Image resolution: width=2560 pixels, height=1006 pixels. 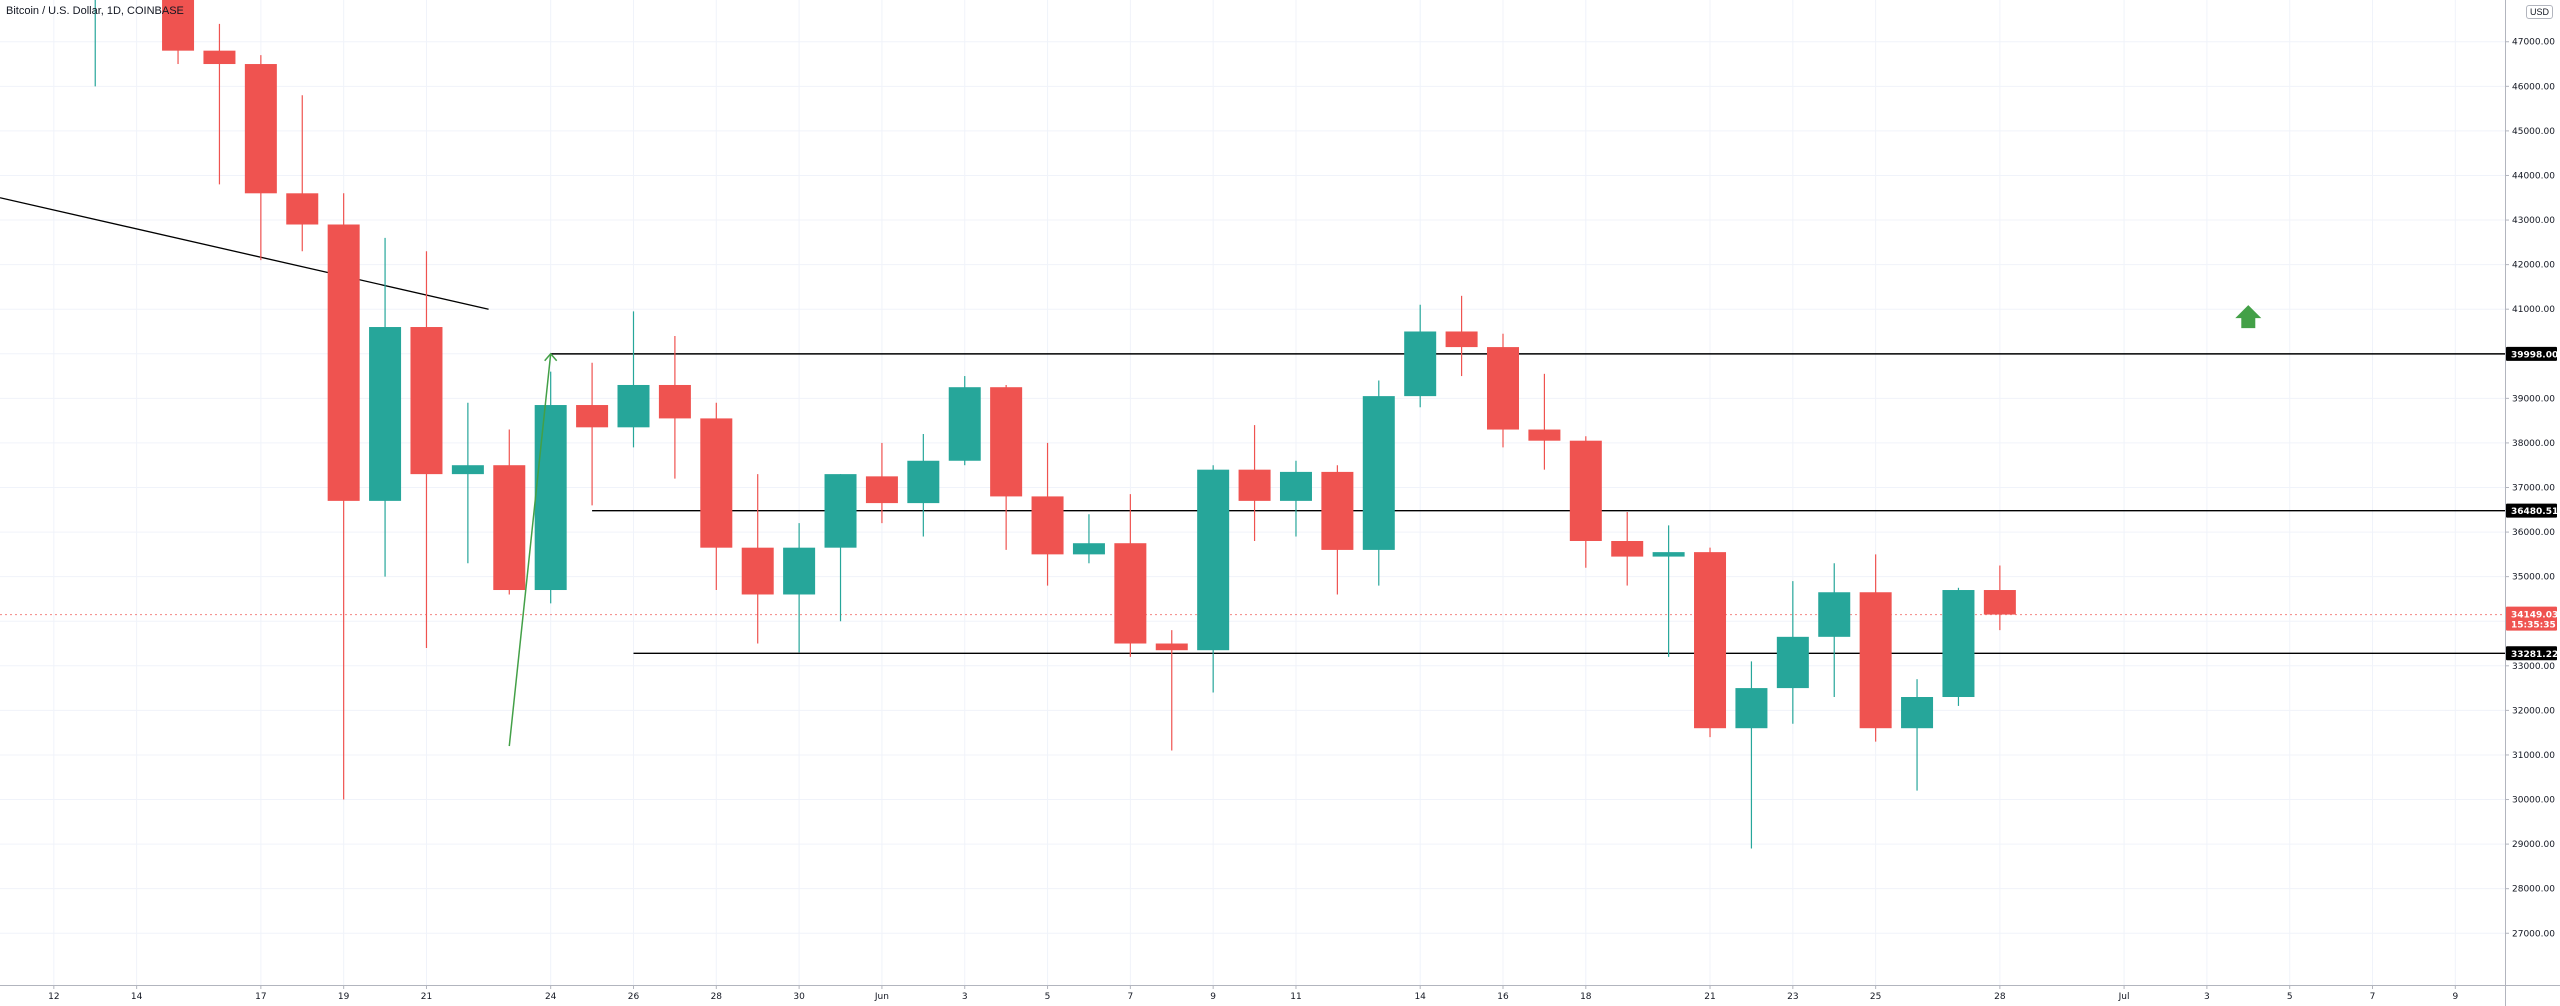 What do you see at coordinates (2533, 43) in the screenshot?
I see `price-tick-label: 47000.00` at bounding box center [2533, 43].